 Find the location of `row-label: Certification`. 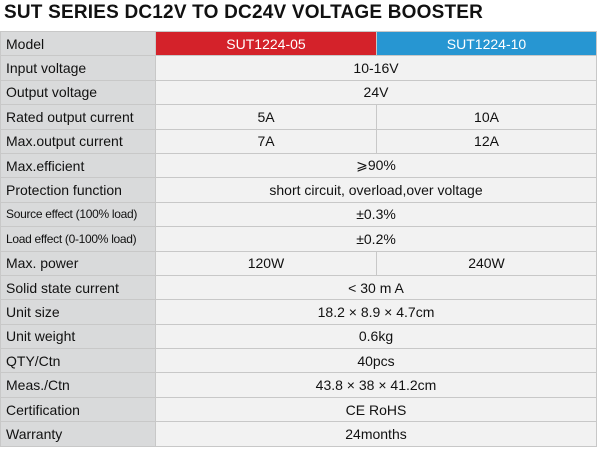

row-label: Certification is located at coordinates (78, 409).